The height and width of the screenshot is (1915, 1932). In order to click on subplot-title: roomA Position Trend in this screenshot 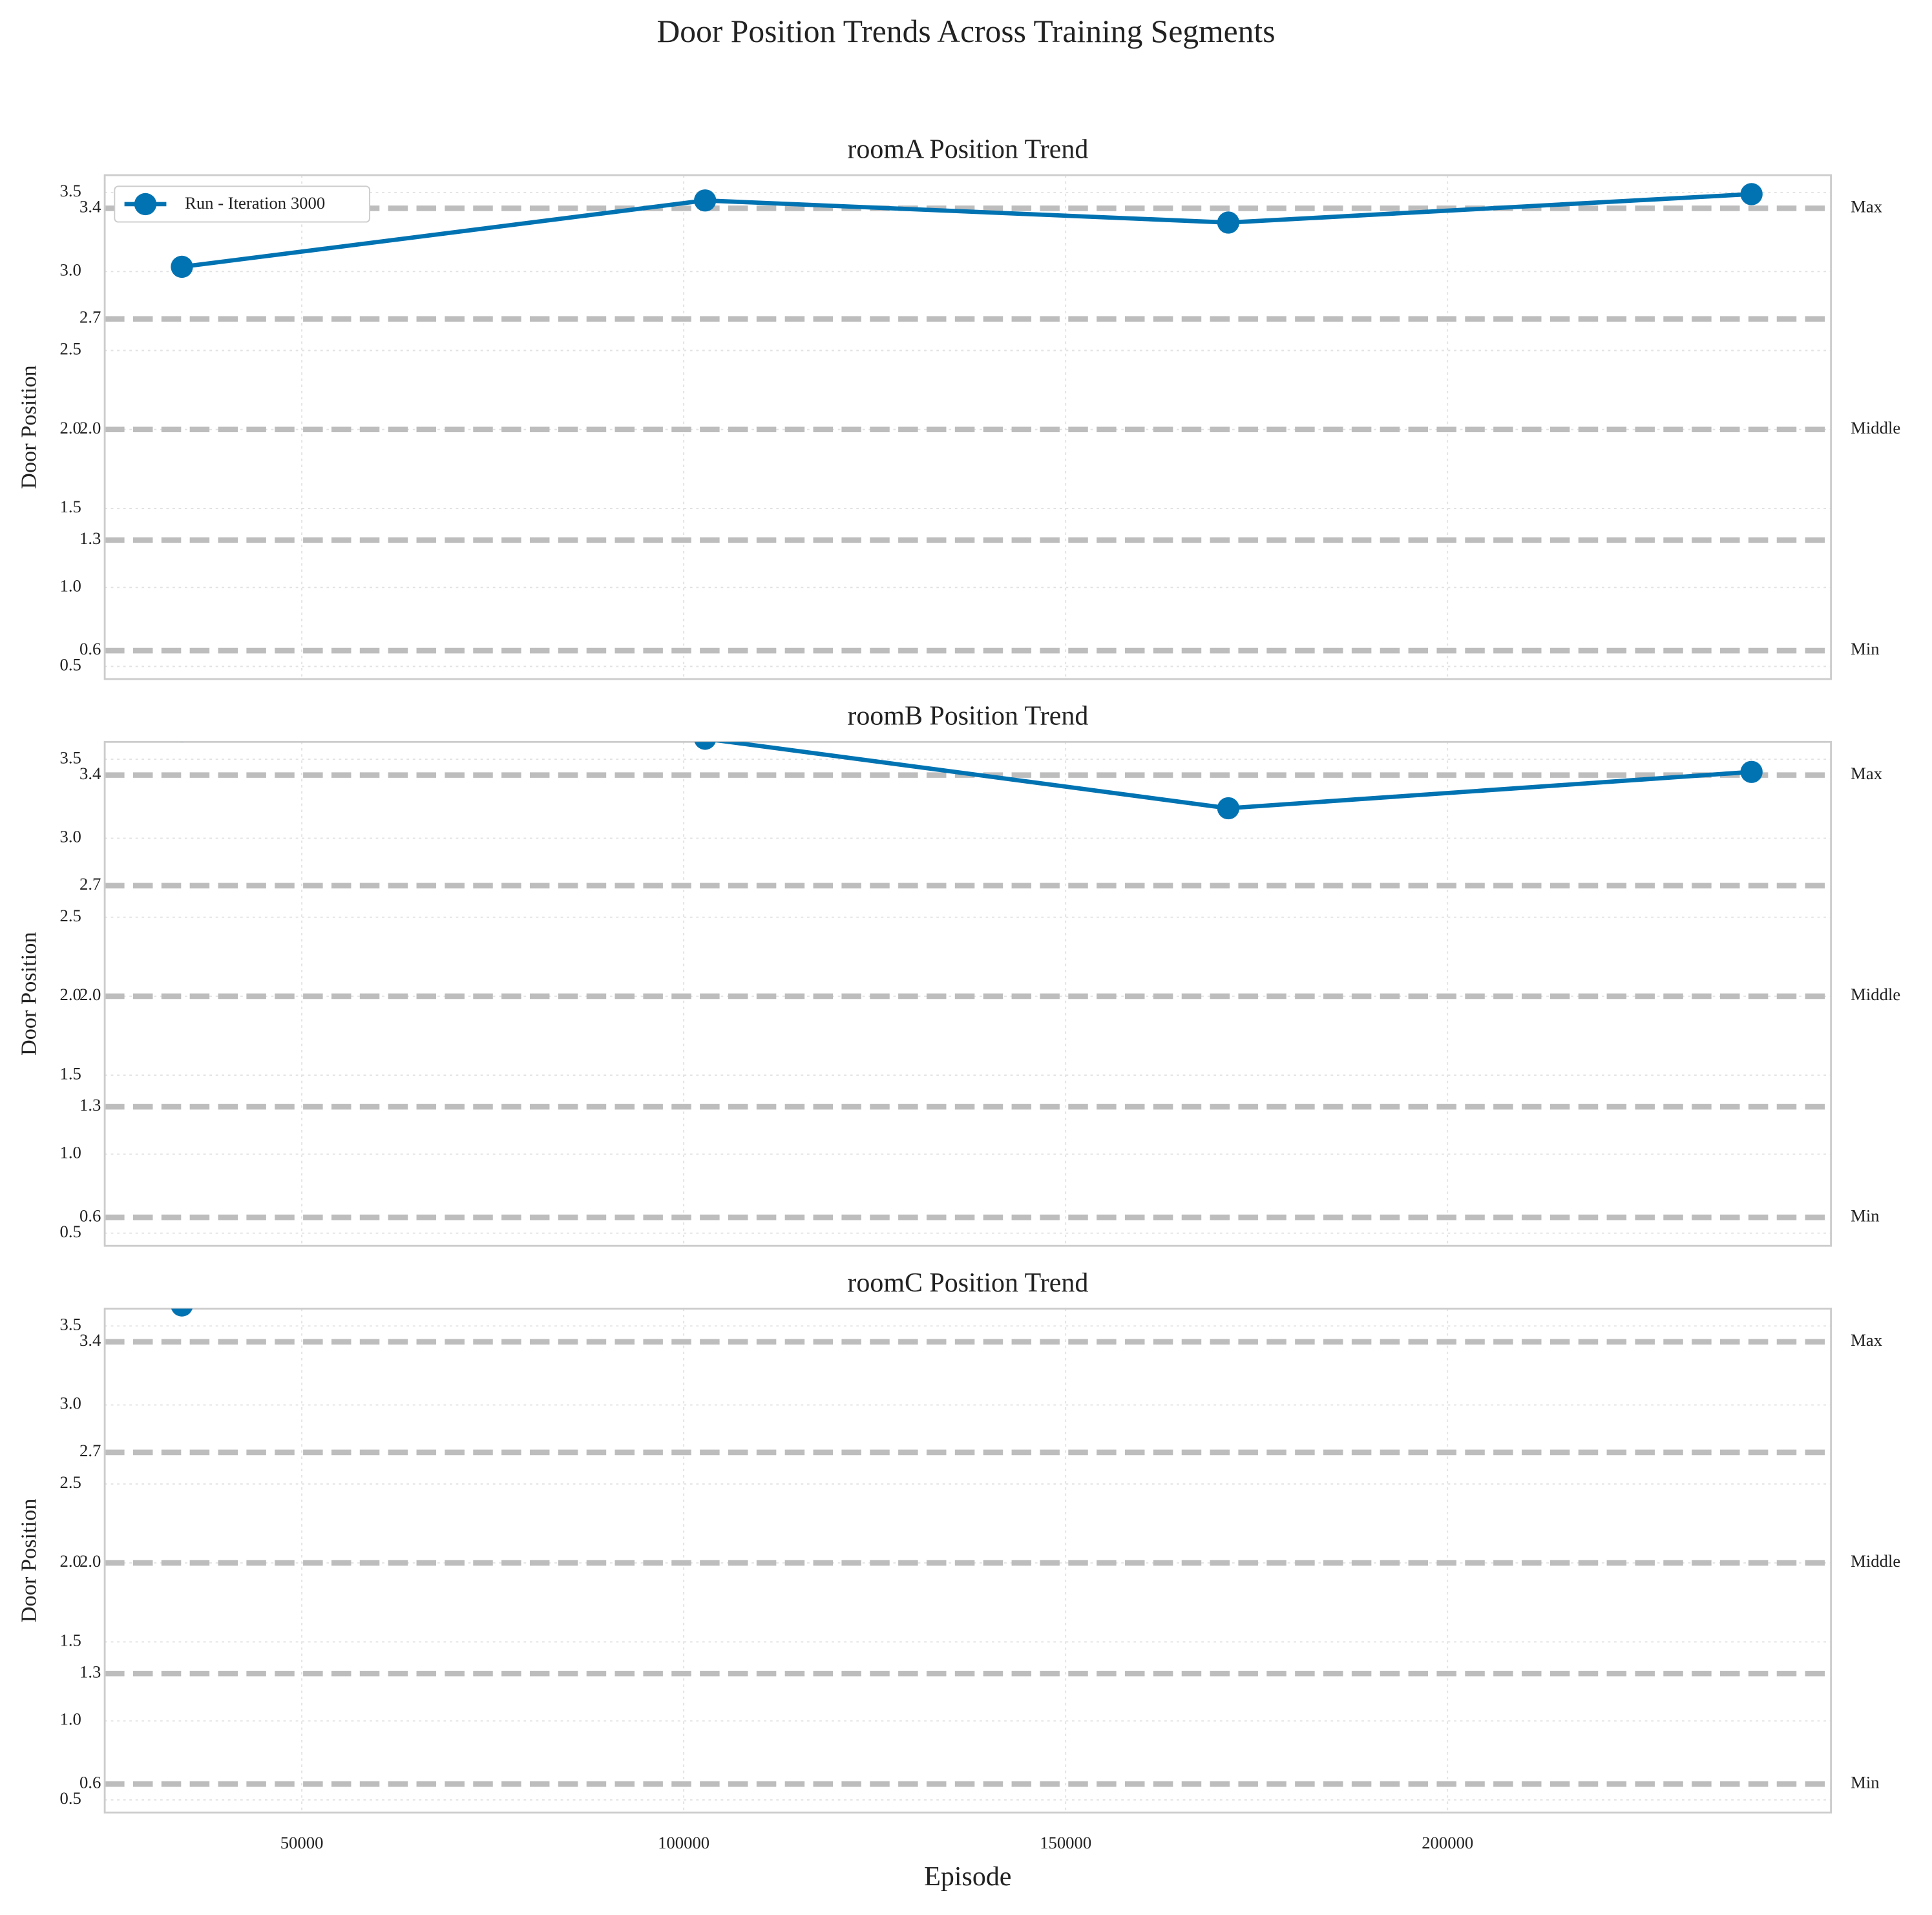, I will do `click(968, 150)`.